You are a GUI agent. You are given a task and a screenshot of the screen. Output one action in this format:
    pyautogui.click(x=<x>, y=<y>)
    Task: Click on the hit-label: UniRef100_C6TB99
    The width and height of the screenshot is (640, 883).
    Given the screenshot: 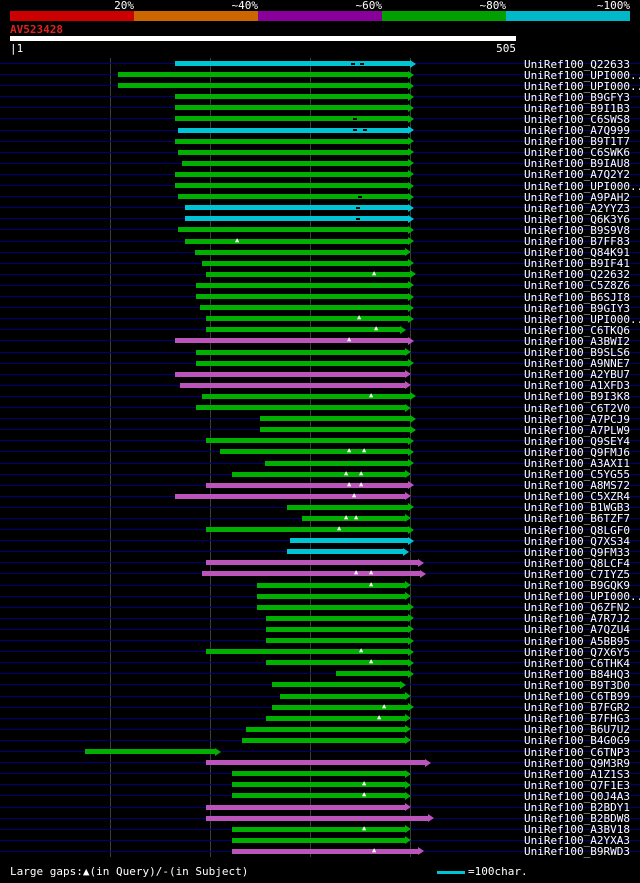 What is the action you would take?
    pyautogui.click(x=577, y=697)
    